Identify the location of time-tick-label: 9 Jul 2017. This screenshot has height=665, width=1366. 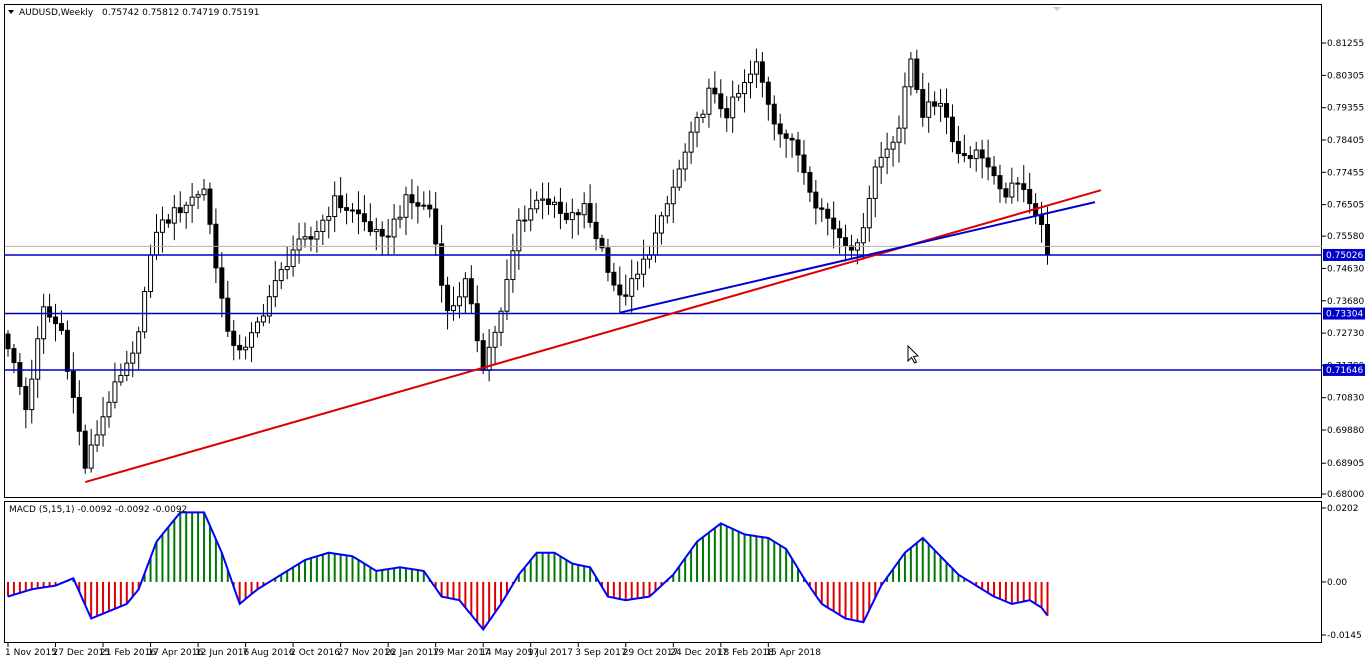
(550, 653).